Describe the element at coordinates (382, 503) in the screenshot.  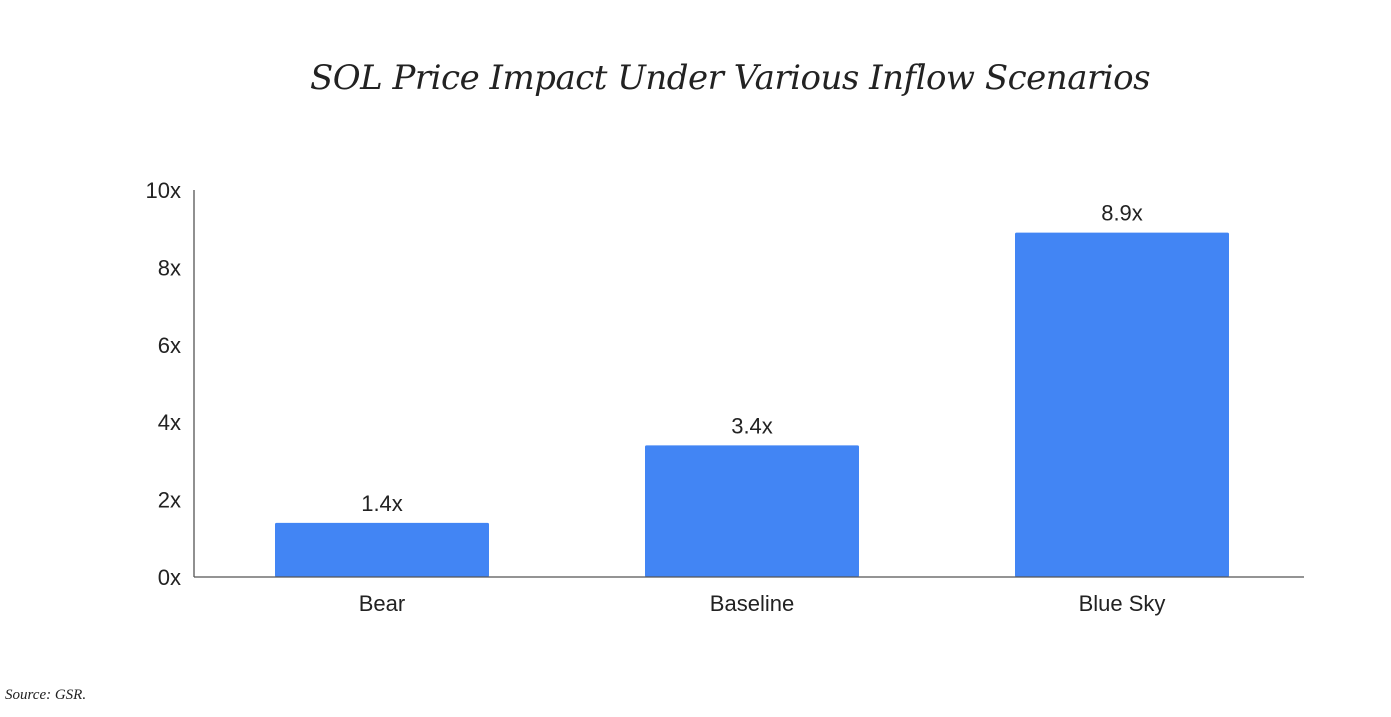
I see `data-label: 1.4x` at that location.